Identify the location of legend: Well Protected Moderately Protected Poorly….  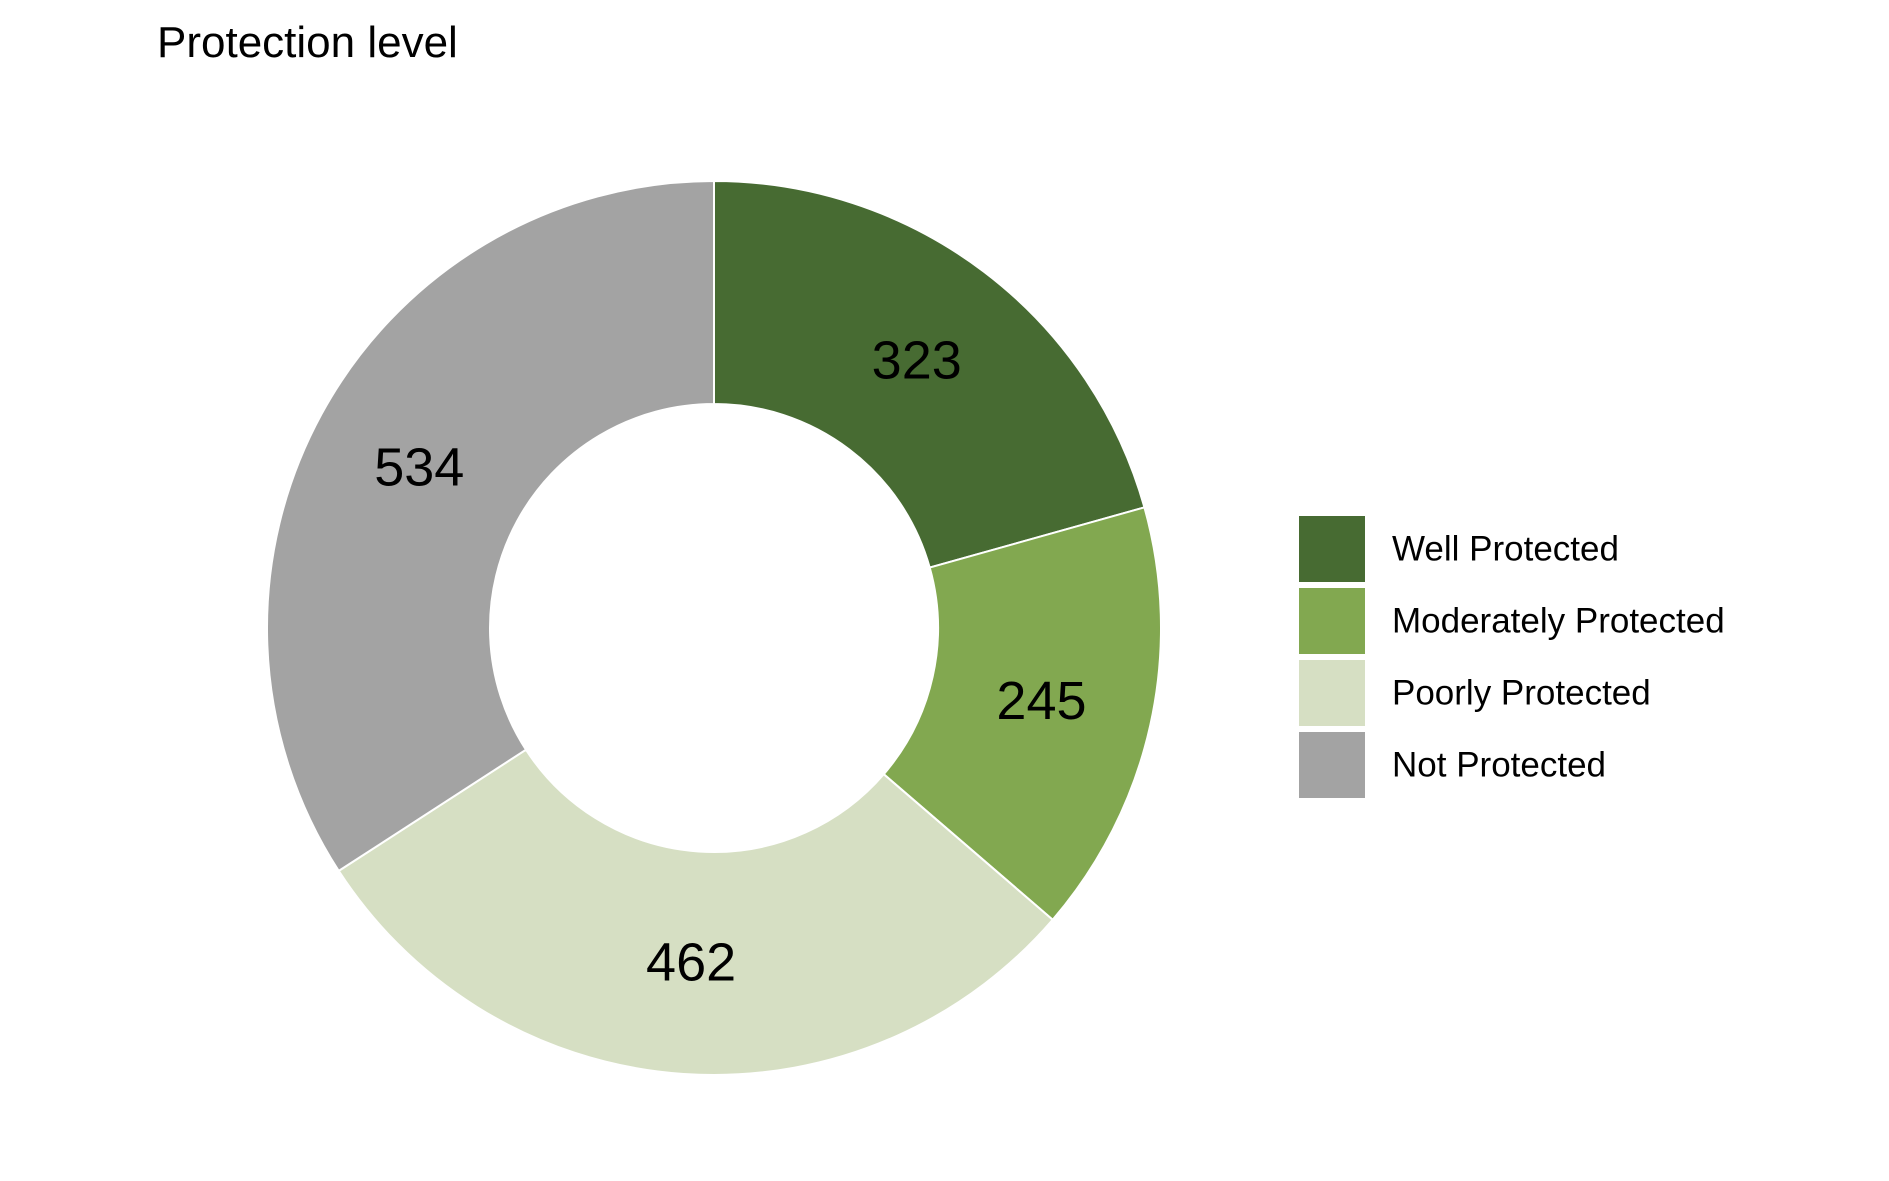
(1512, 657).